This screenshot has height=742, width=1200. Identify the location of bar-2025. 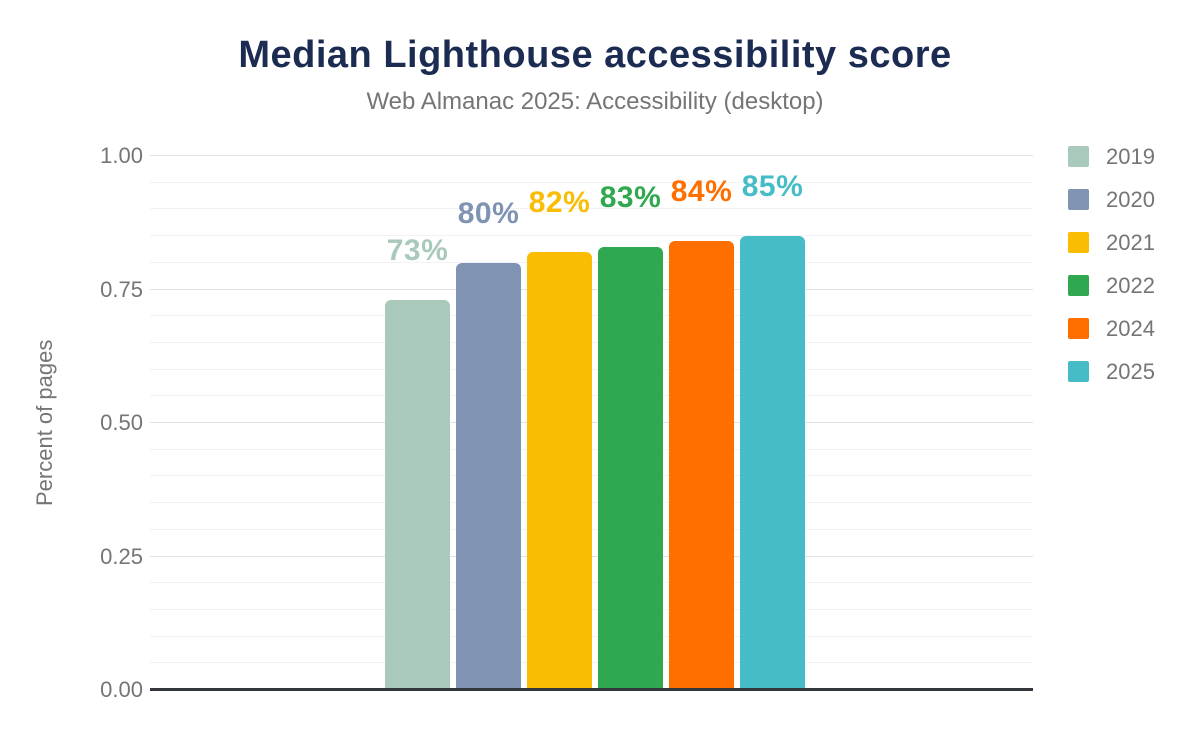
(772, 463).